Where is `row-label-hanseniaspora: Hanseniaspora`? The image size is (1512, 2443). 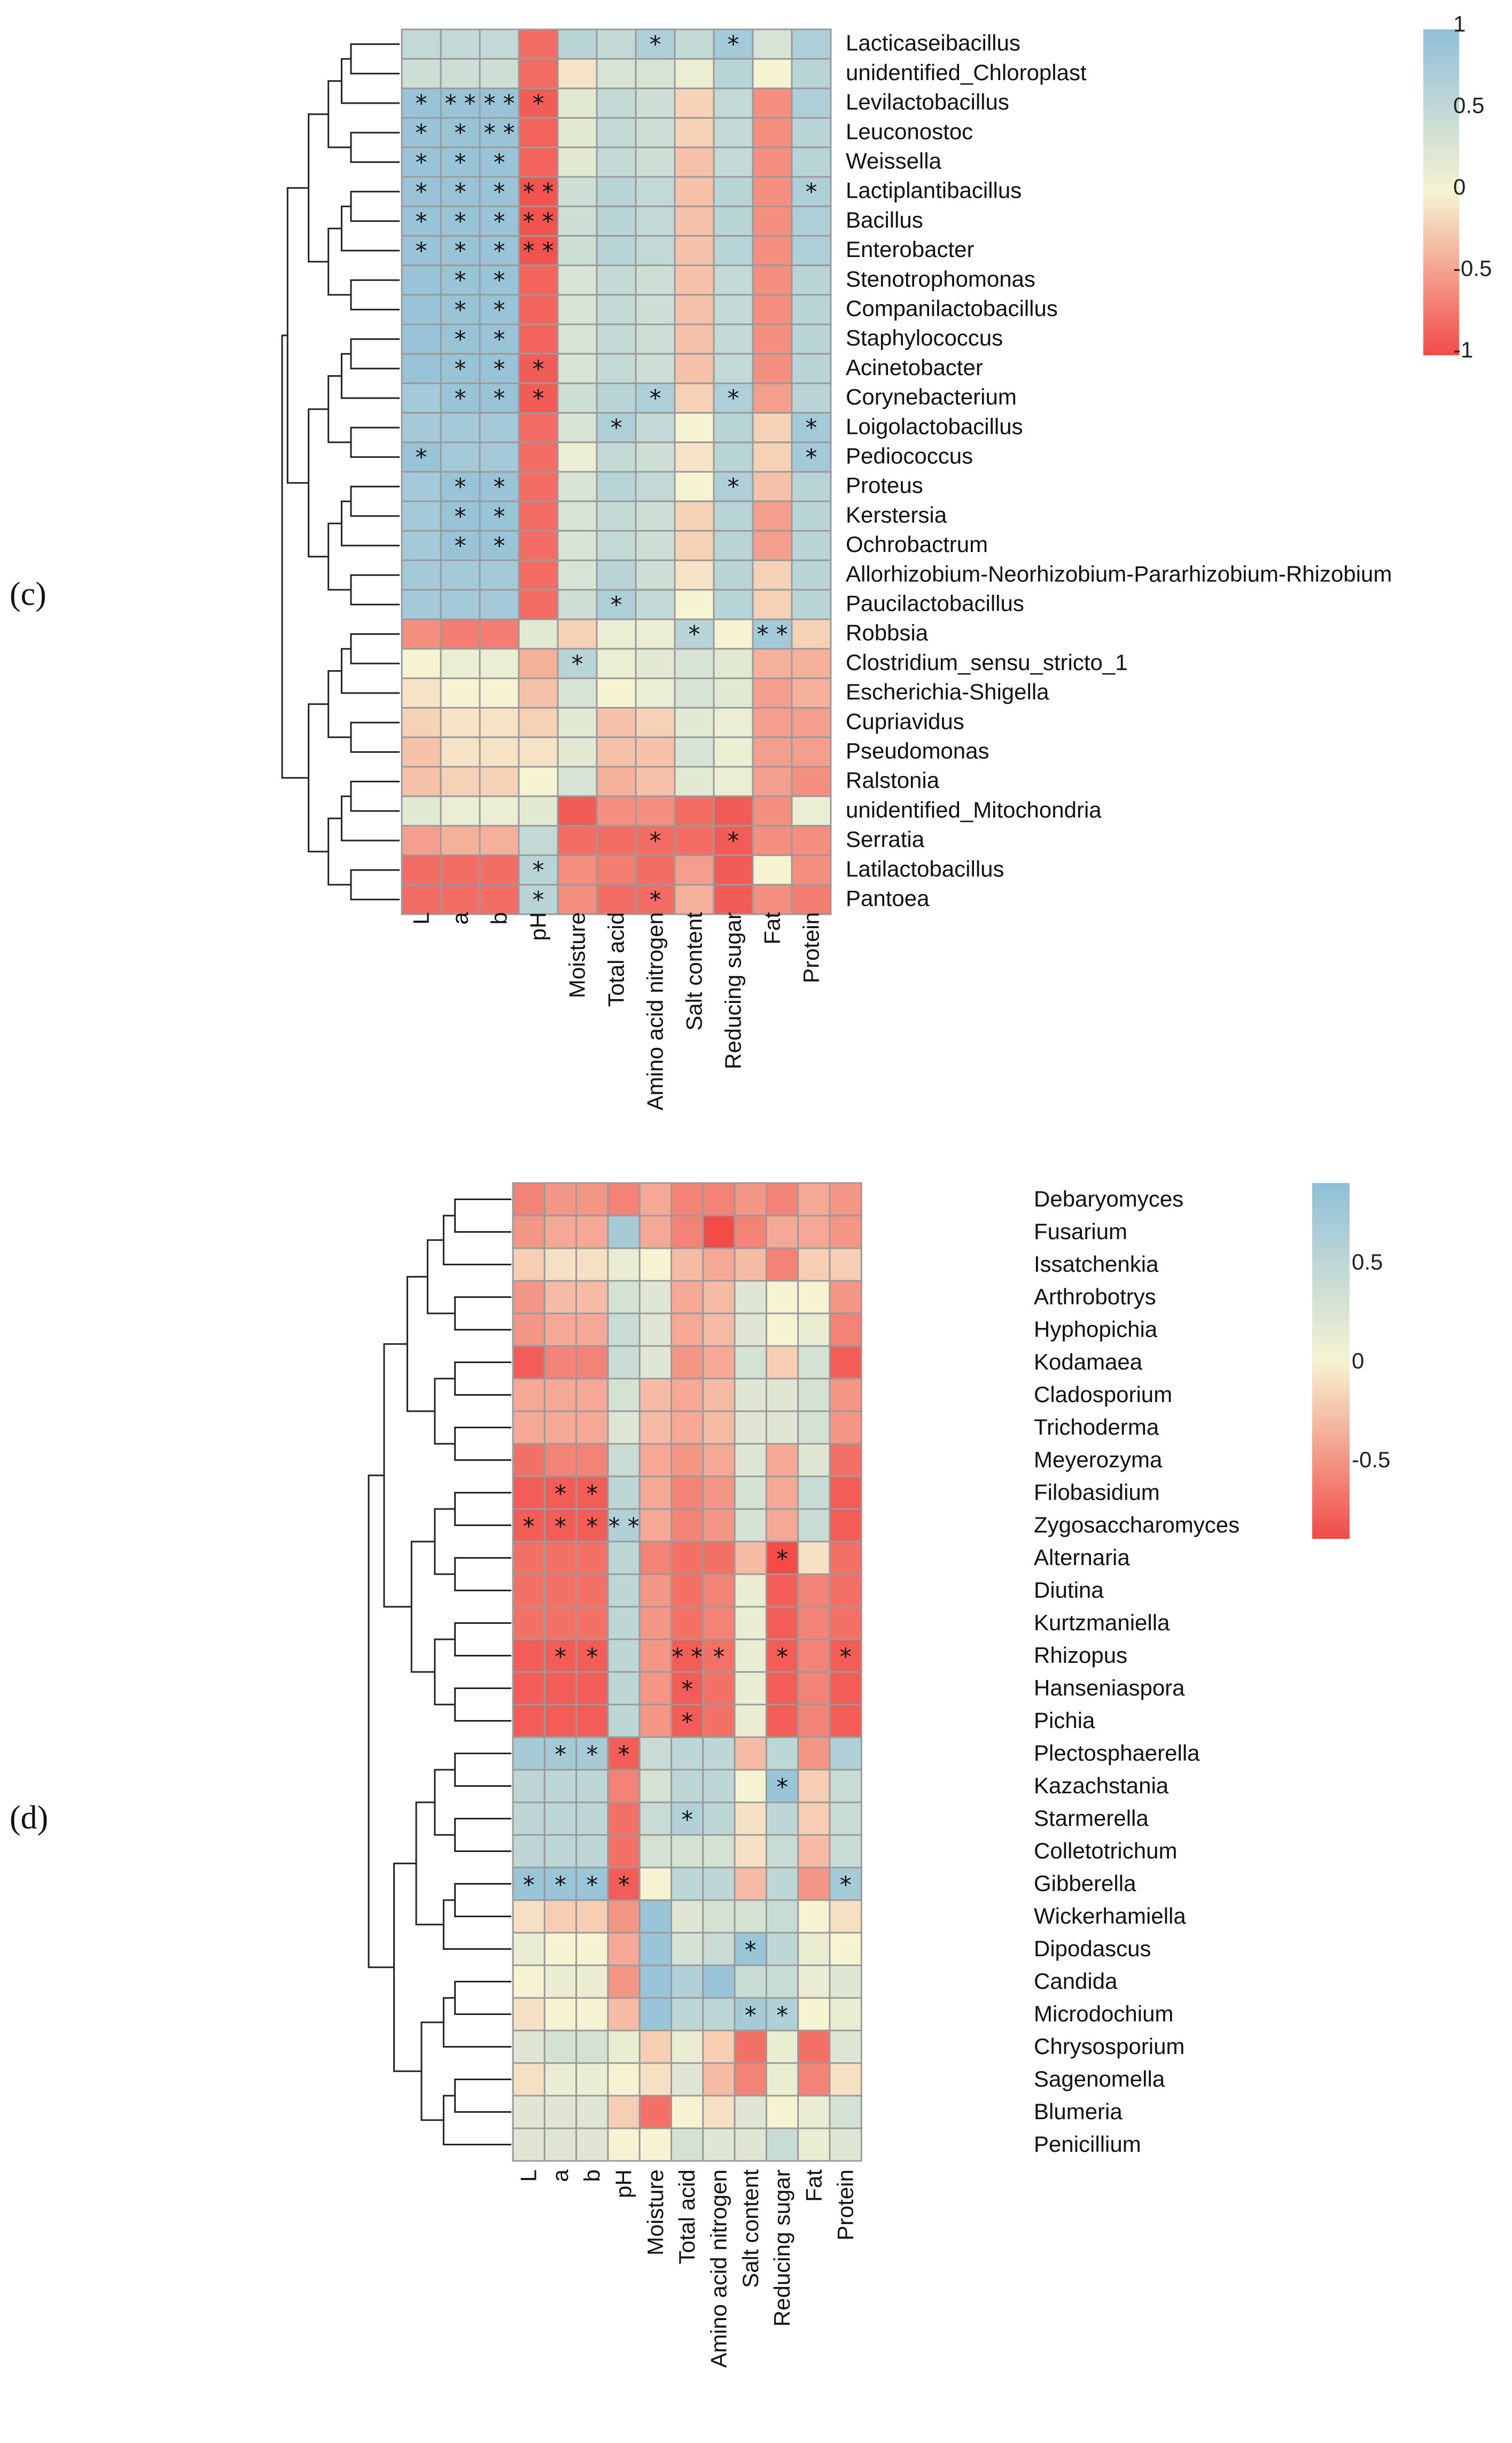 row-label-hanseniaspora: Hanseniaspora is located at coordinates (1109, 1687).